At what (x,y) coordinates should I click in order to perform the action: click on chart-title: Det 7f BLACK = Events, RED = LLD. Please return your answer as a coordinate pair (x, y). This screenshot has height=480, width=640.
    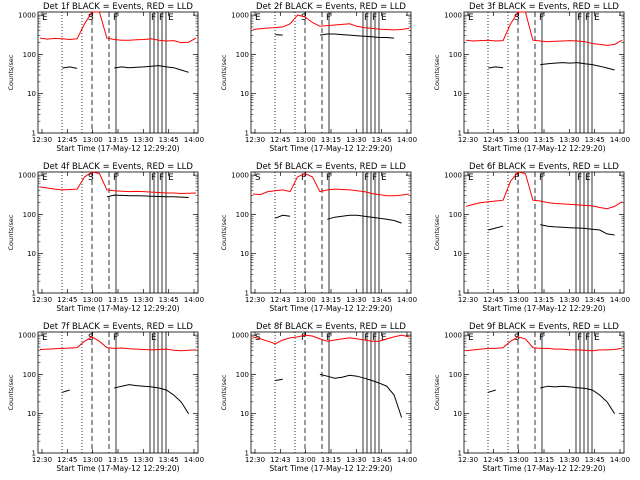
    Looking at the image, I should click on (118, 327).